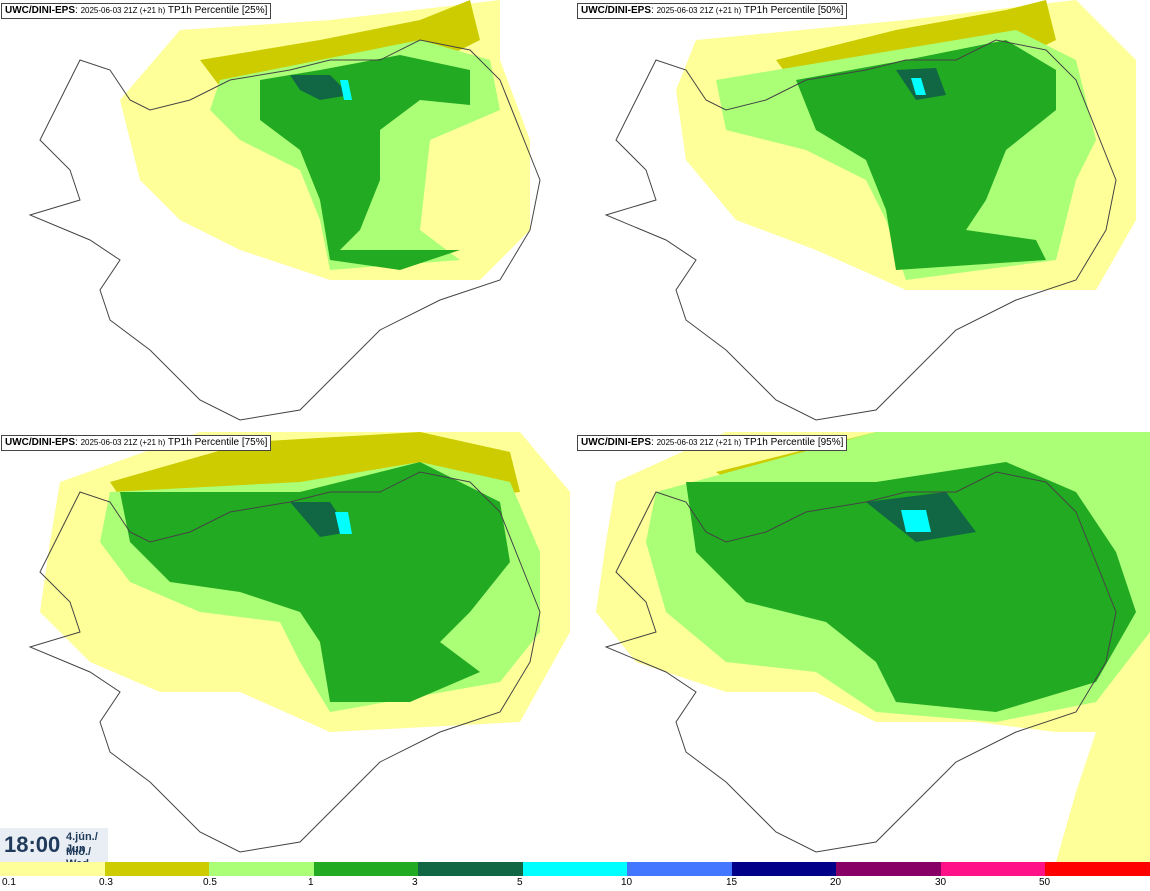  Describe the element at coordinates (627, 882) in the screenshot. I see `legend-tick-label: 10` at that location.